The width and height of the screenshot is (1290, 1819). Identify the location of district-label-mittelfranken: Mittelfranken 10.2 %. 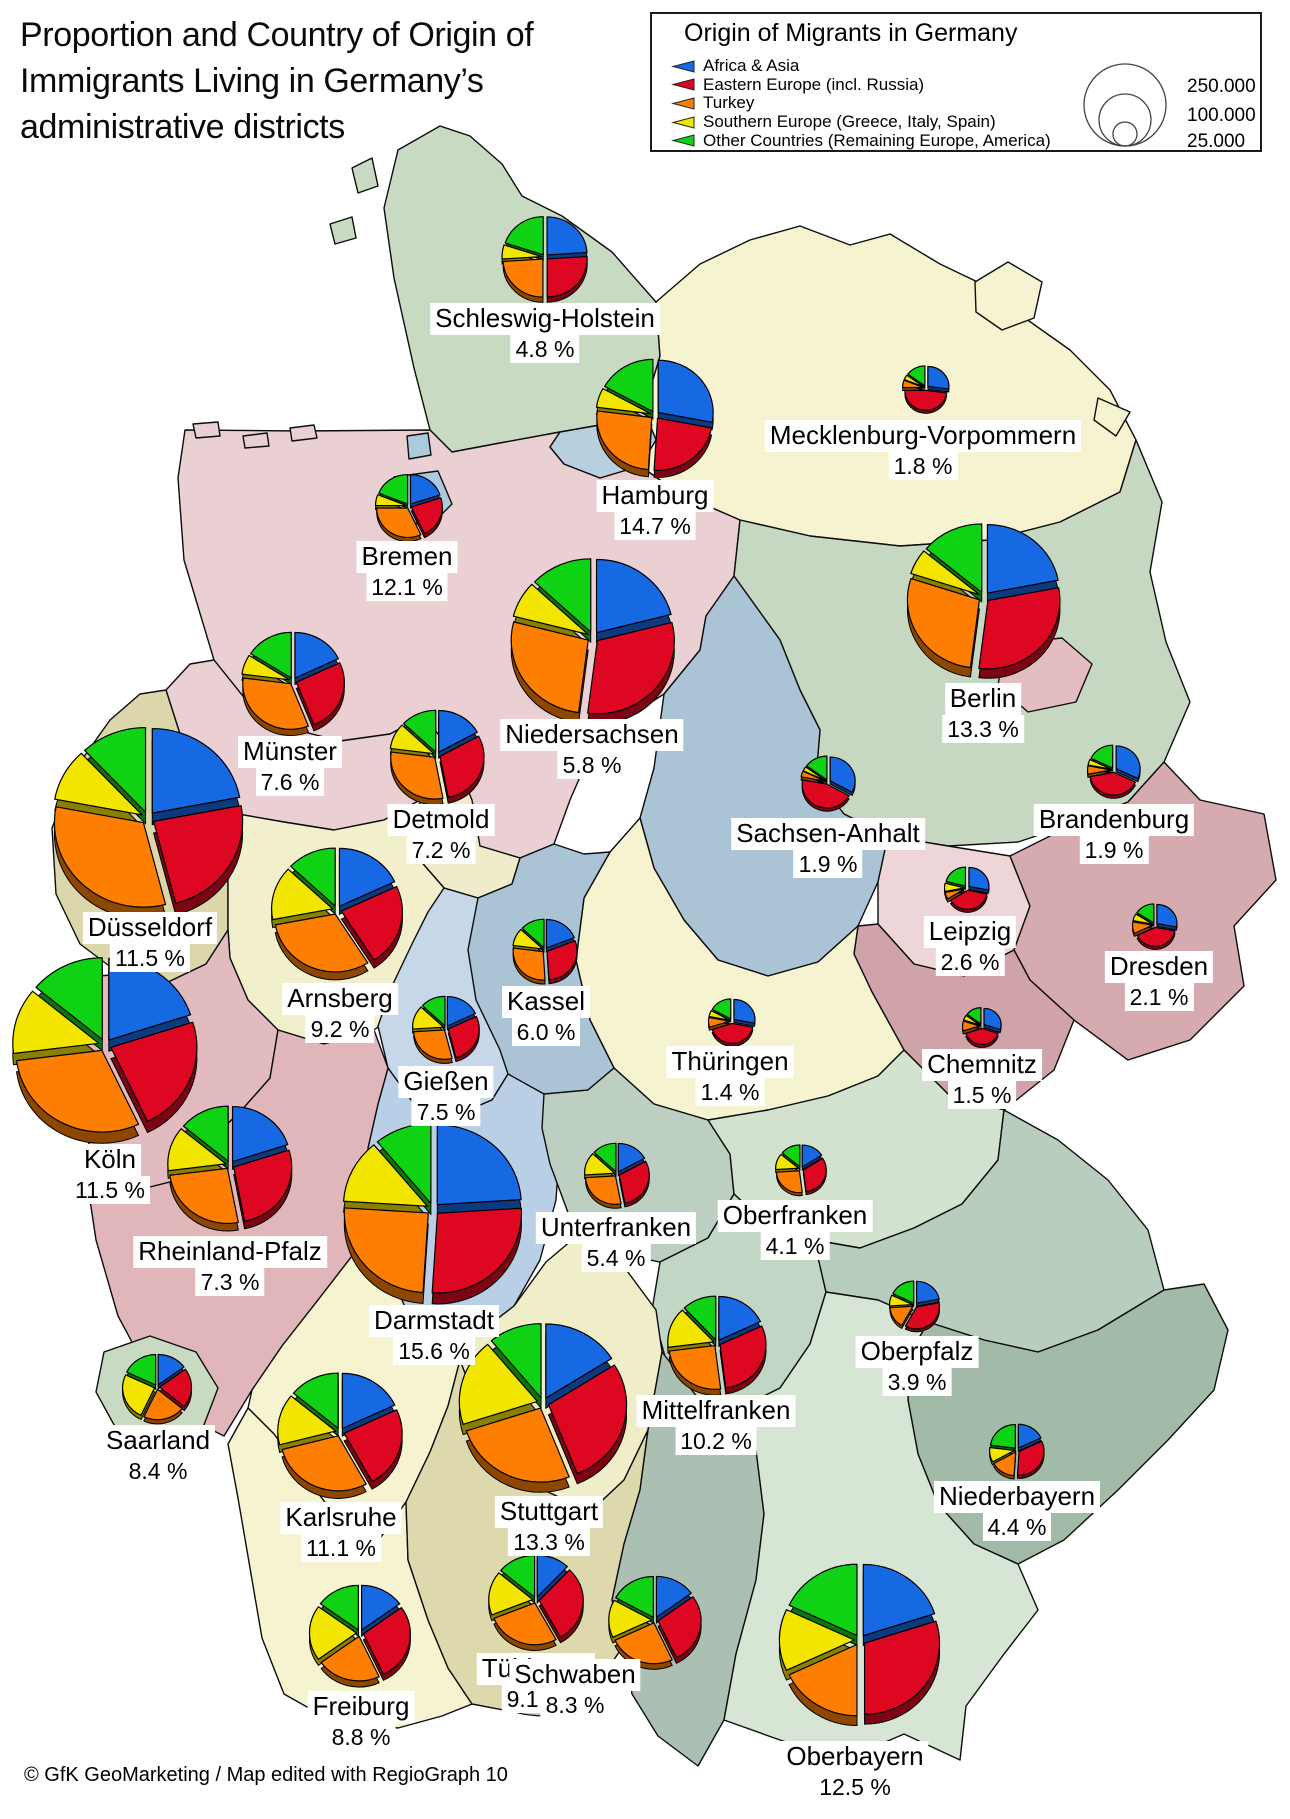
(716, 1425).